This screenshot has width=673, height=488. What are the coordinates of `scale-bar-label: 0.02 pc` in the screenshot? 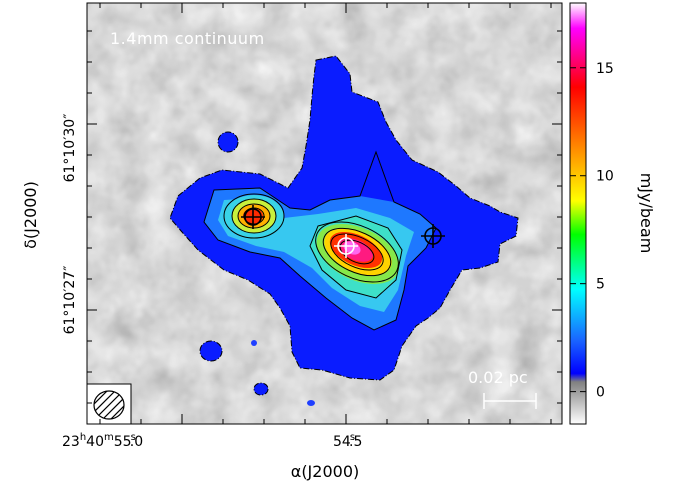 It's located at (498, 377).